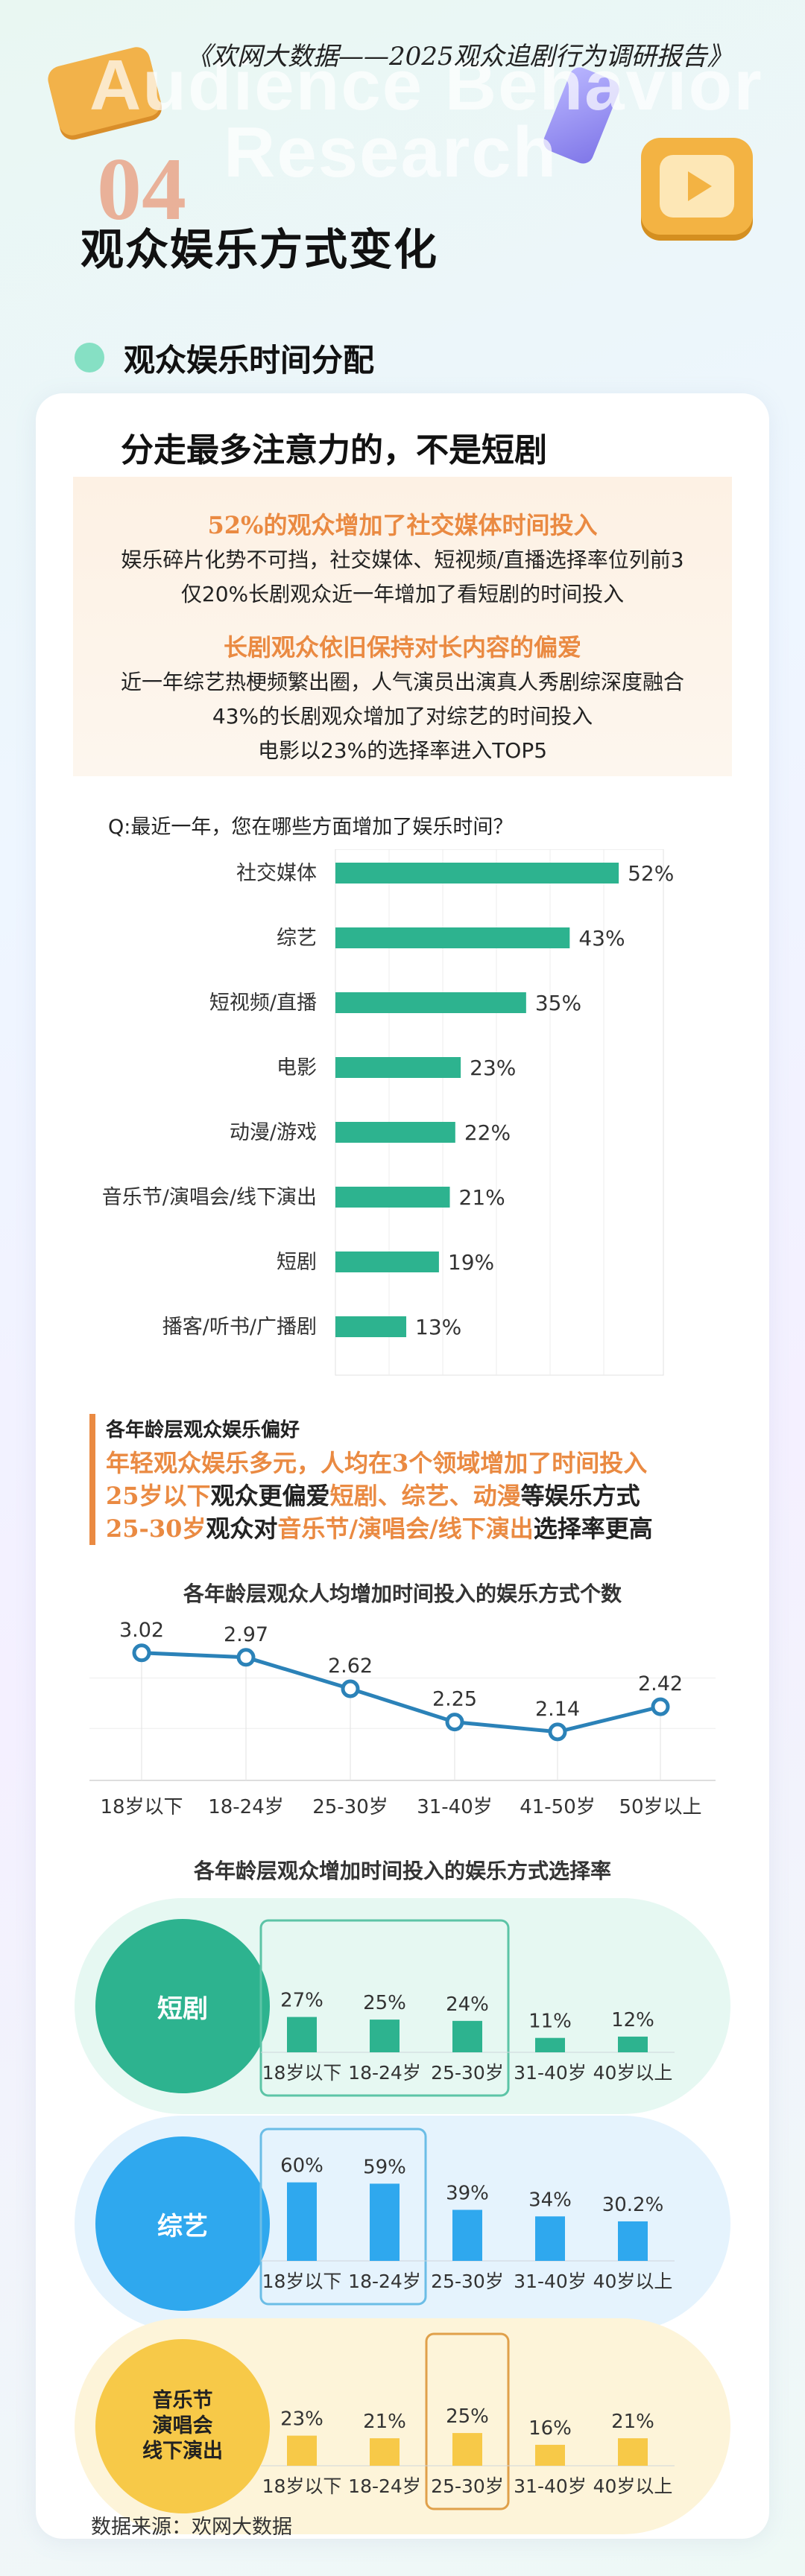 The width and height of the screenshot is (805, 2576). What do you see at coordinates (156, 1529) in the screenshot?
I see `notes-age: 25-30岁` at bounding box center [156, 1529].